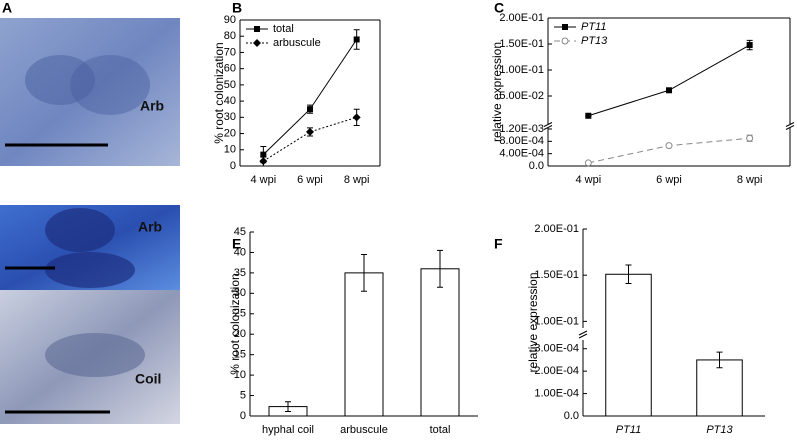 This screenshot has height=441, width=797. I want to click on legend-label: PT11, so click(593, 27).